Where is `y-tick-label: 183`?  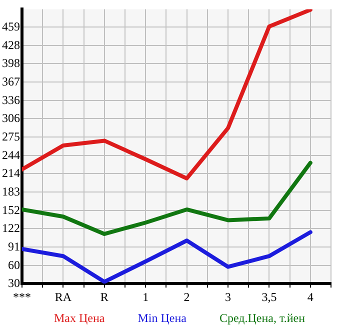
y-tick-label: 183 is located at coordinates (11, 191).